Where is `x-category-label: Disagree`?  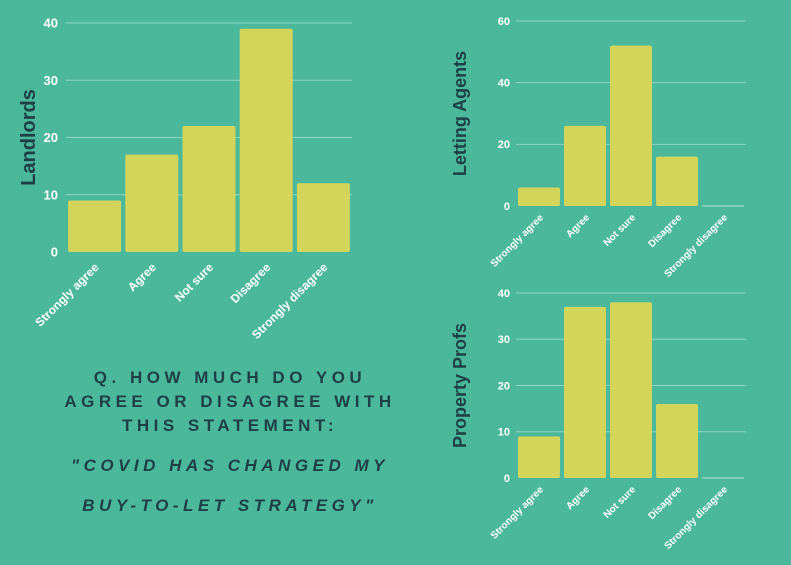
x-category-label: Disagree is located at coordinates (665, 503).